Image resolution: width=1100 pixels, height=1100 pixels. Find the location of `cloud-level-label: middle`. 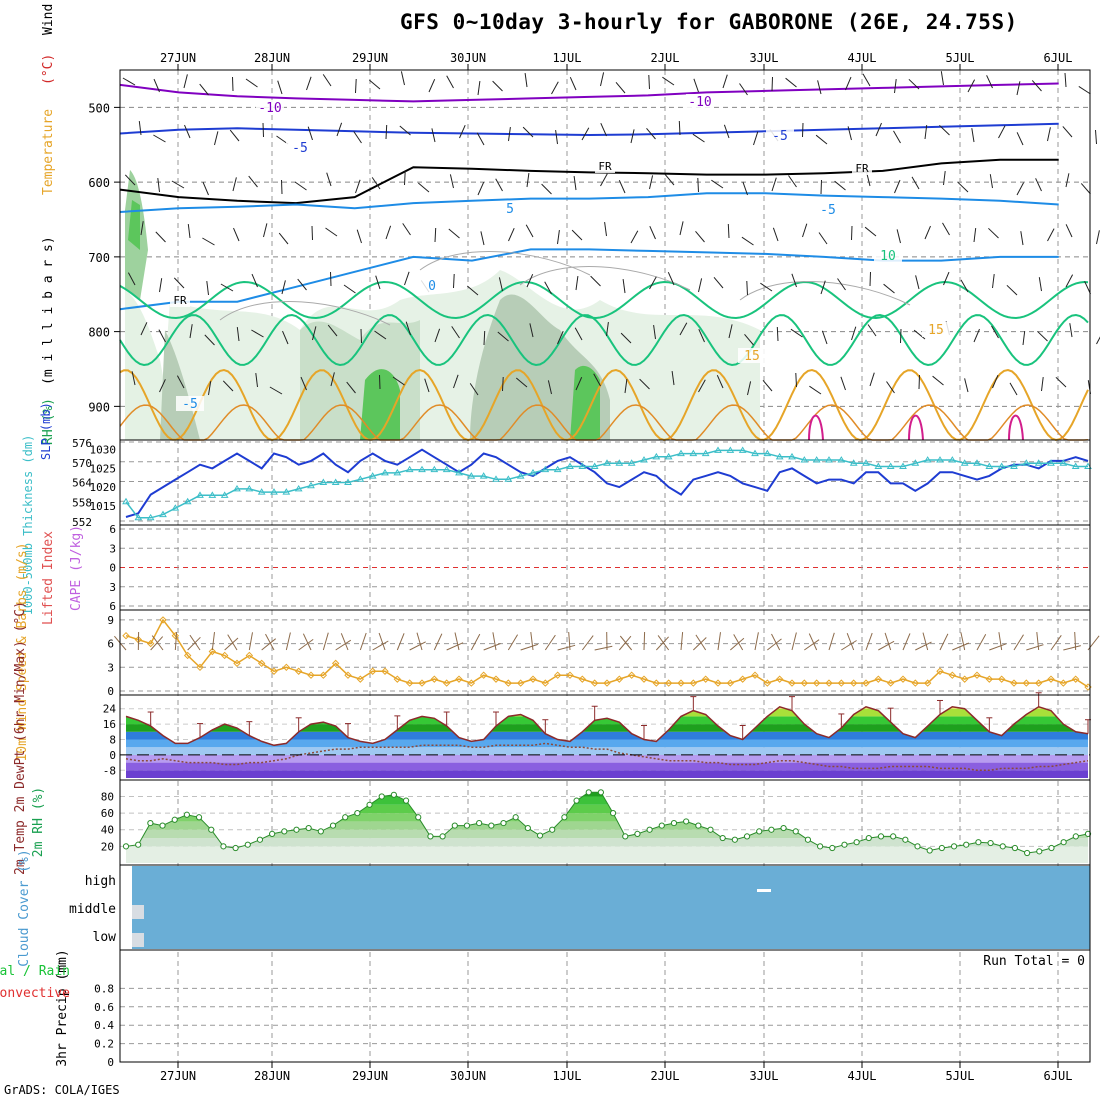

cloud-level-label: middle is located at coordinates (92, 909).